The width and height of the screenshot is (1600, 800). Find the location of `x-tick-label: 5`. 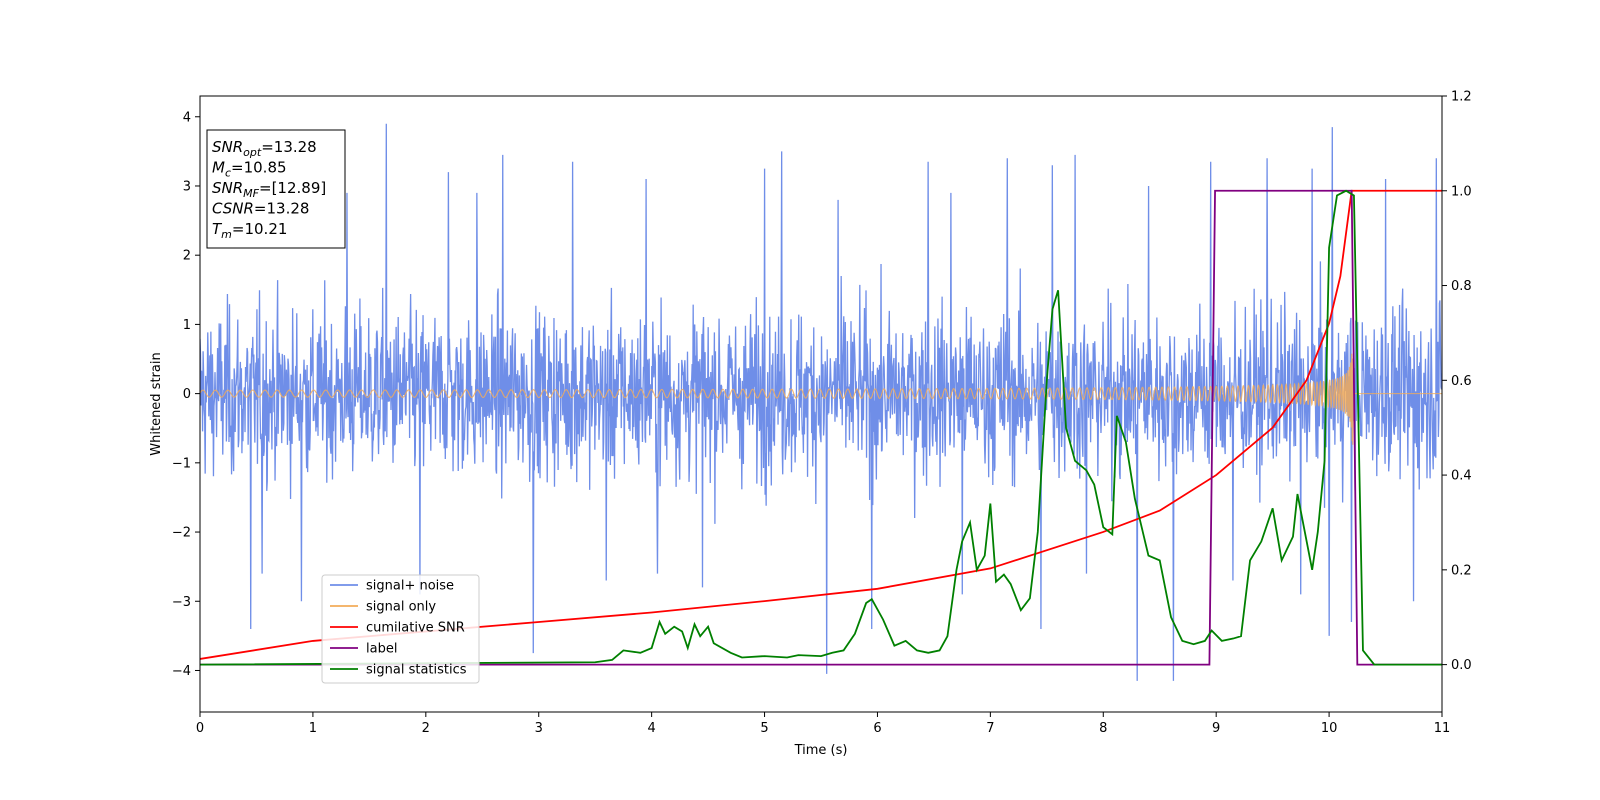

x-tick-label: 5 is located at coordinates (764, 728).